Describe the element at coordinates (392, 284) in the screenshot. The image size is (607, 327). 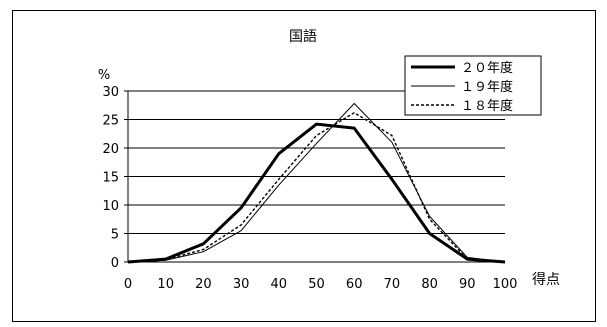
I see `x-tick-label: 70` at that location.